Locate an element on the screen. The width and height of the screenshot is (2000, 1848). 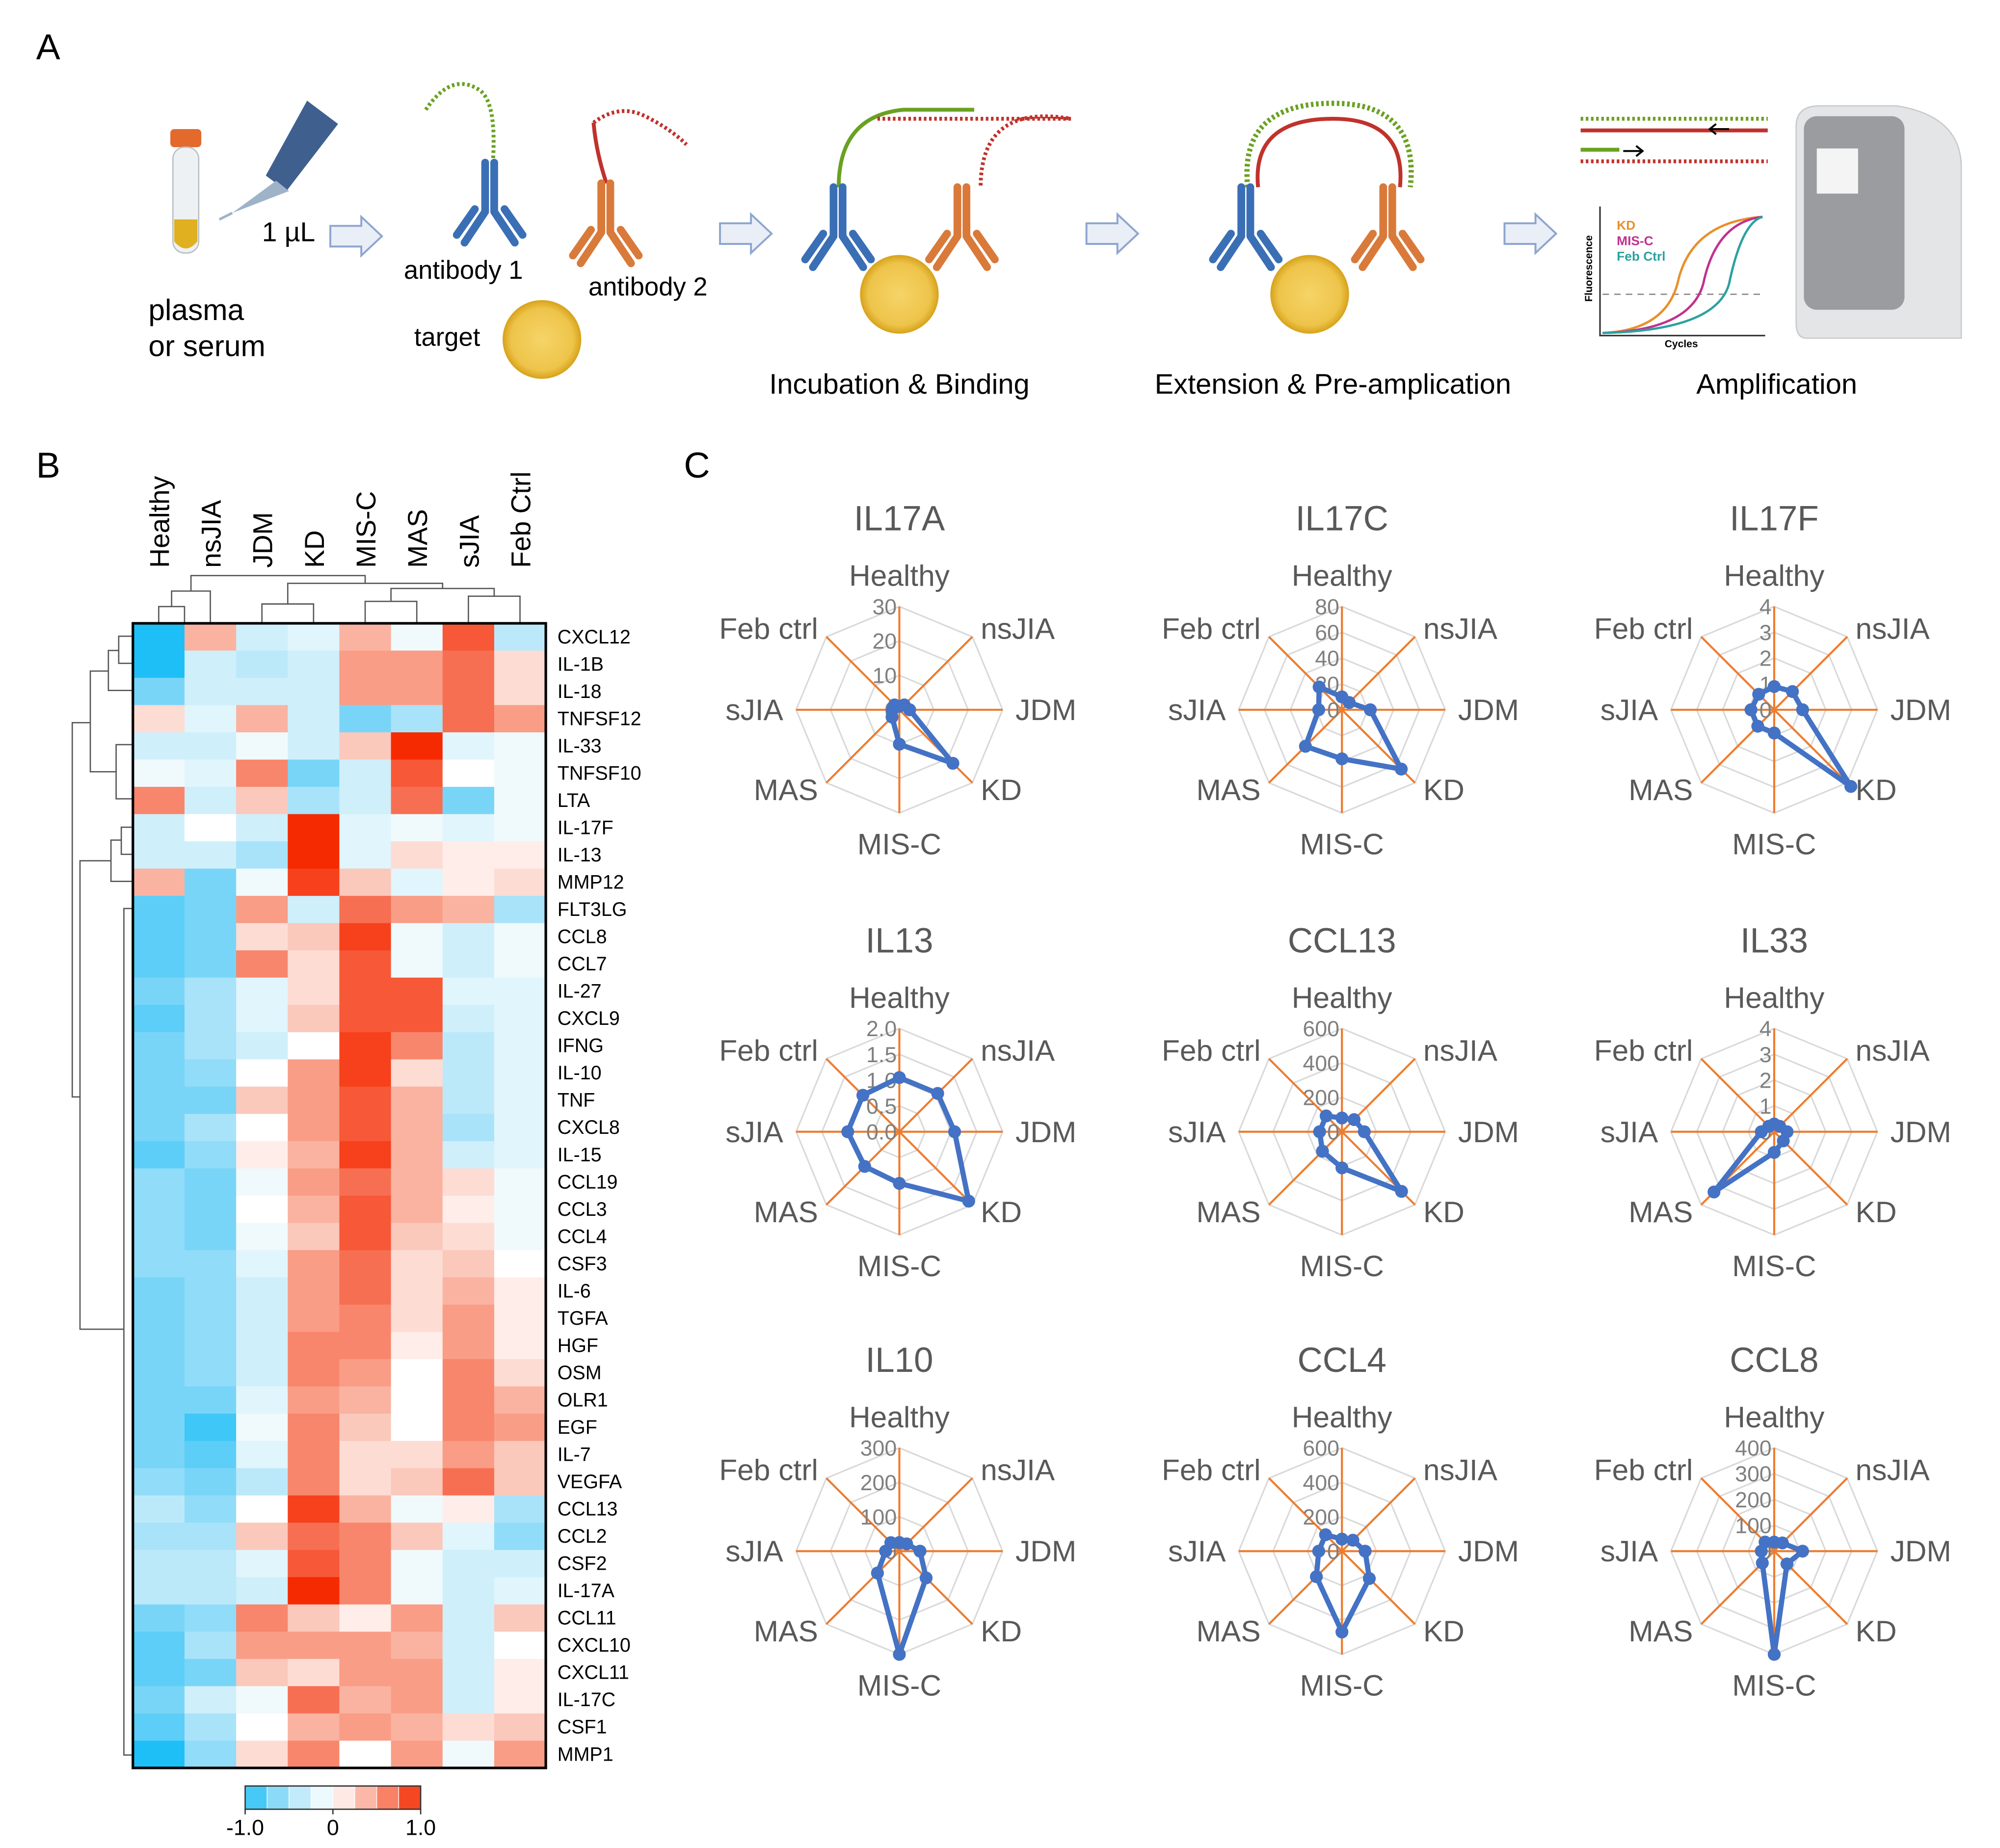
row-label: IL-18 is located at coordinates (580, 691).